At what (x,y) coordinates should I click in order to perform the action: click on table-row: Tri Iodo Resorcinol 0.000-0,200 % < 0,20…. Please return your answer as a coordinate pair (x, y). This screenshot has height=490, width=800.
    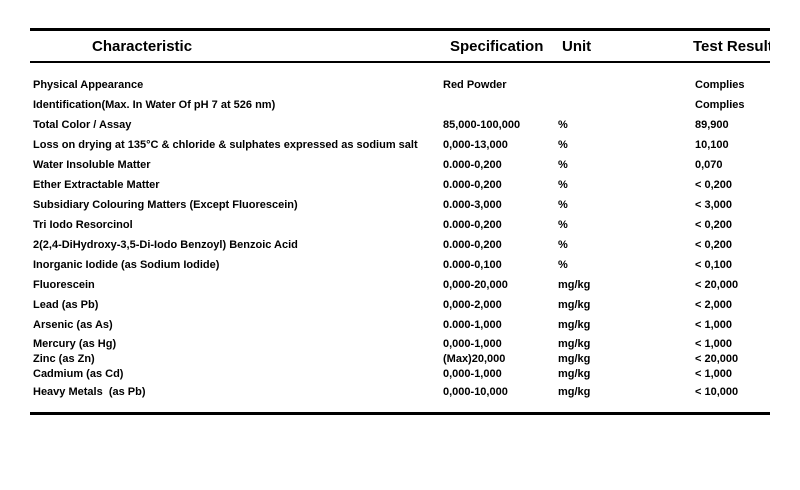
    Looking at the image, I should click on (400, 225).